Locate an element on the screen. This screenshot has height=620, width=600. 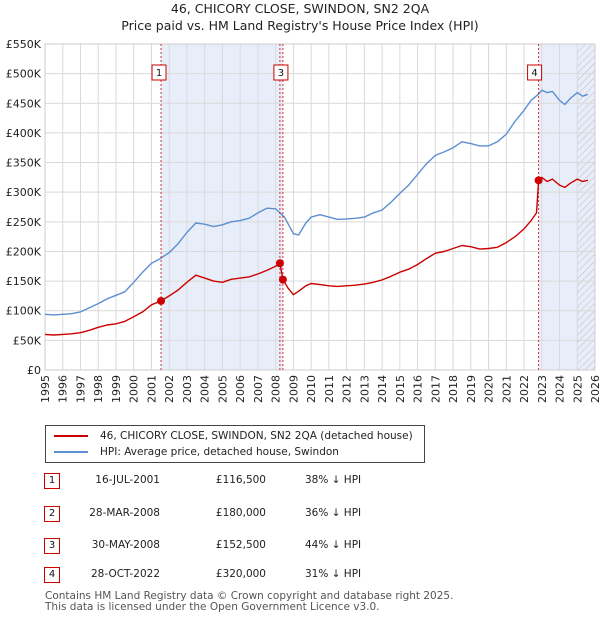
x-tick-label: 2024 is located at coordinates (560, 389).